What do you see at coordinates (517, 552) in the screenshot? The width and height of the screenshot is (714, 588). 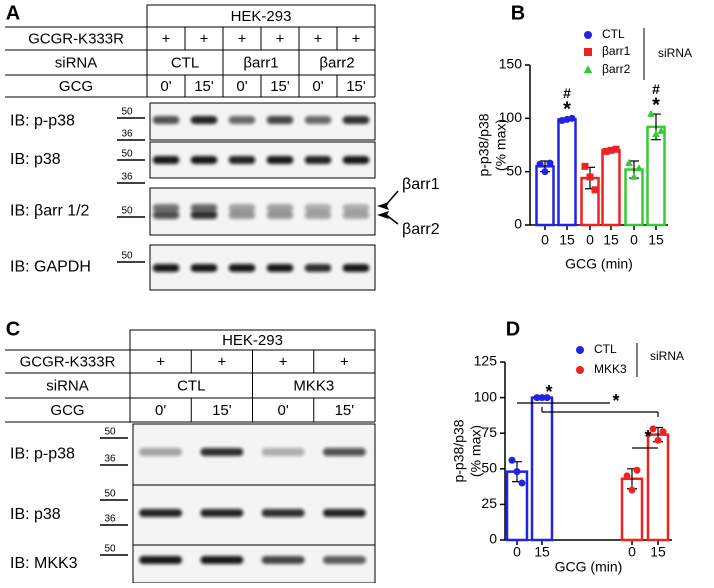 I see `x-tick-label: 0` at bounding box center [517, 552].